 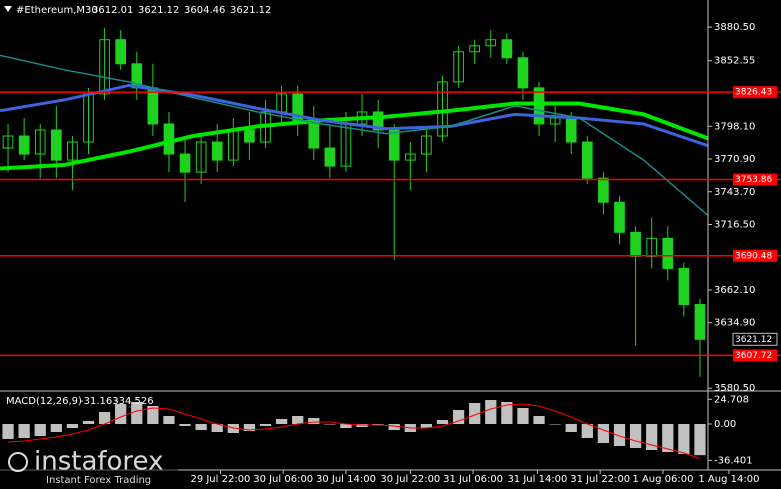 What do you see at coordinates (733, 460) in the screenshot?
I see `y-tick-label: -36.401` at bounding box center [733, 460].